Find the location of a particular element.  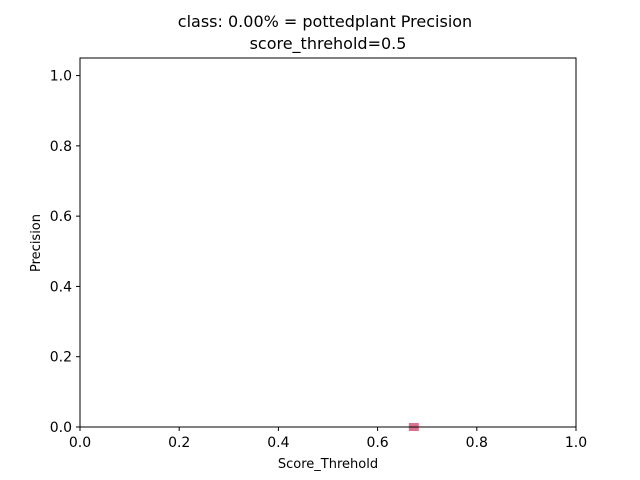

x-tick-label: 0.2 is located at coordinates (179, 443).